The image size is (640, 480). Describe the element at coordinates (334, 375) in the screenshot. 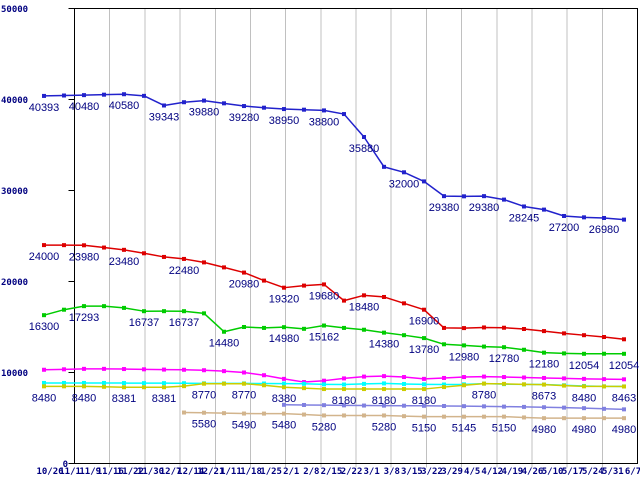

I see `series-magenta-line` at that location.